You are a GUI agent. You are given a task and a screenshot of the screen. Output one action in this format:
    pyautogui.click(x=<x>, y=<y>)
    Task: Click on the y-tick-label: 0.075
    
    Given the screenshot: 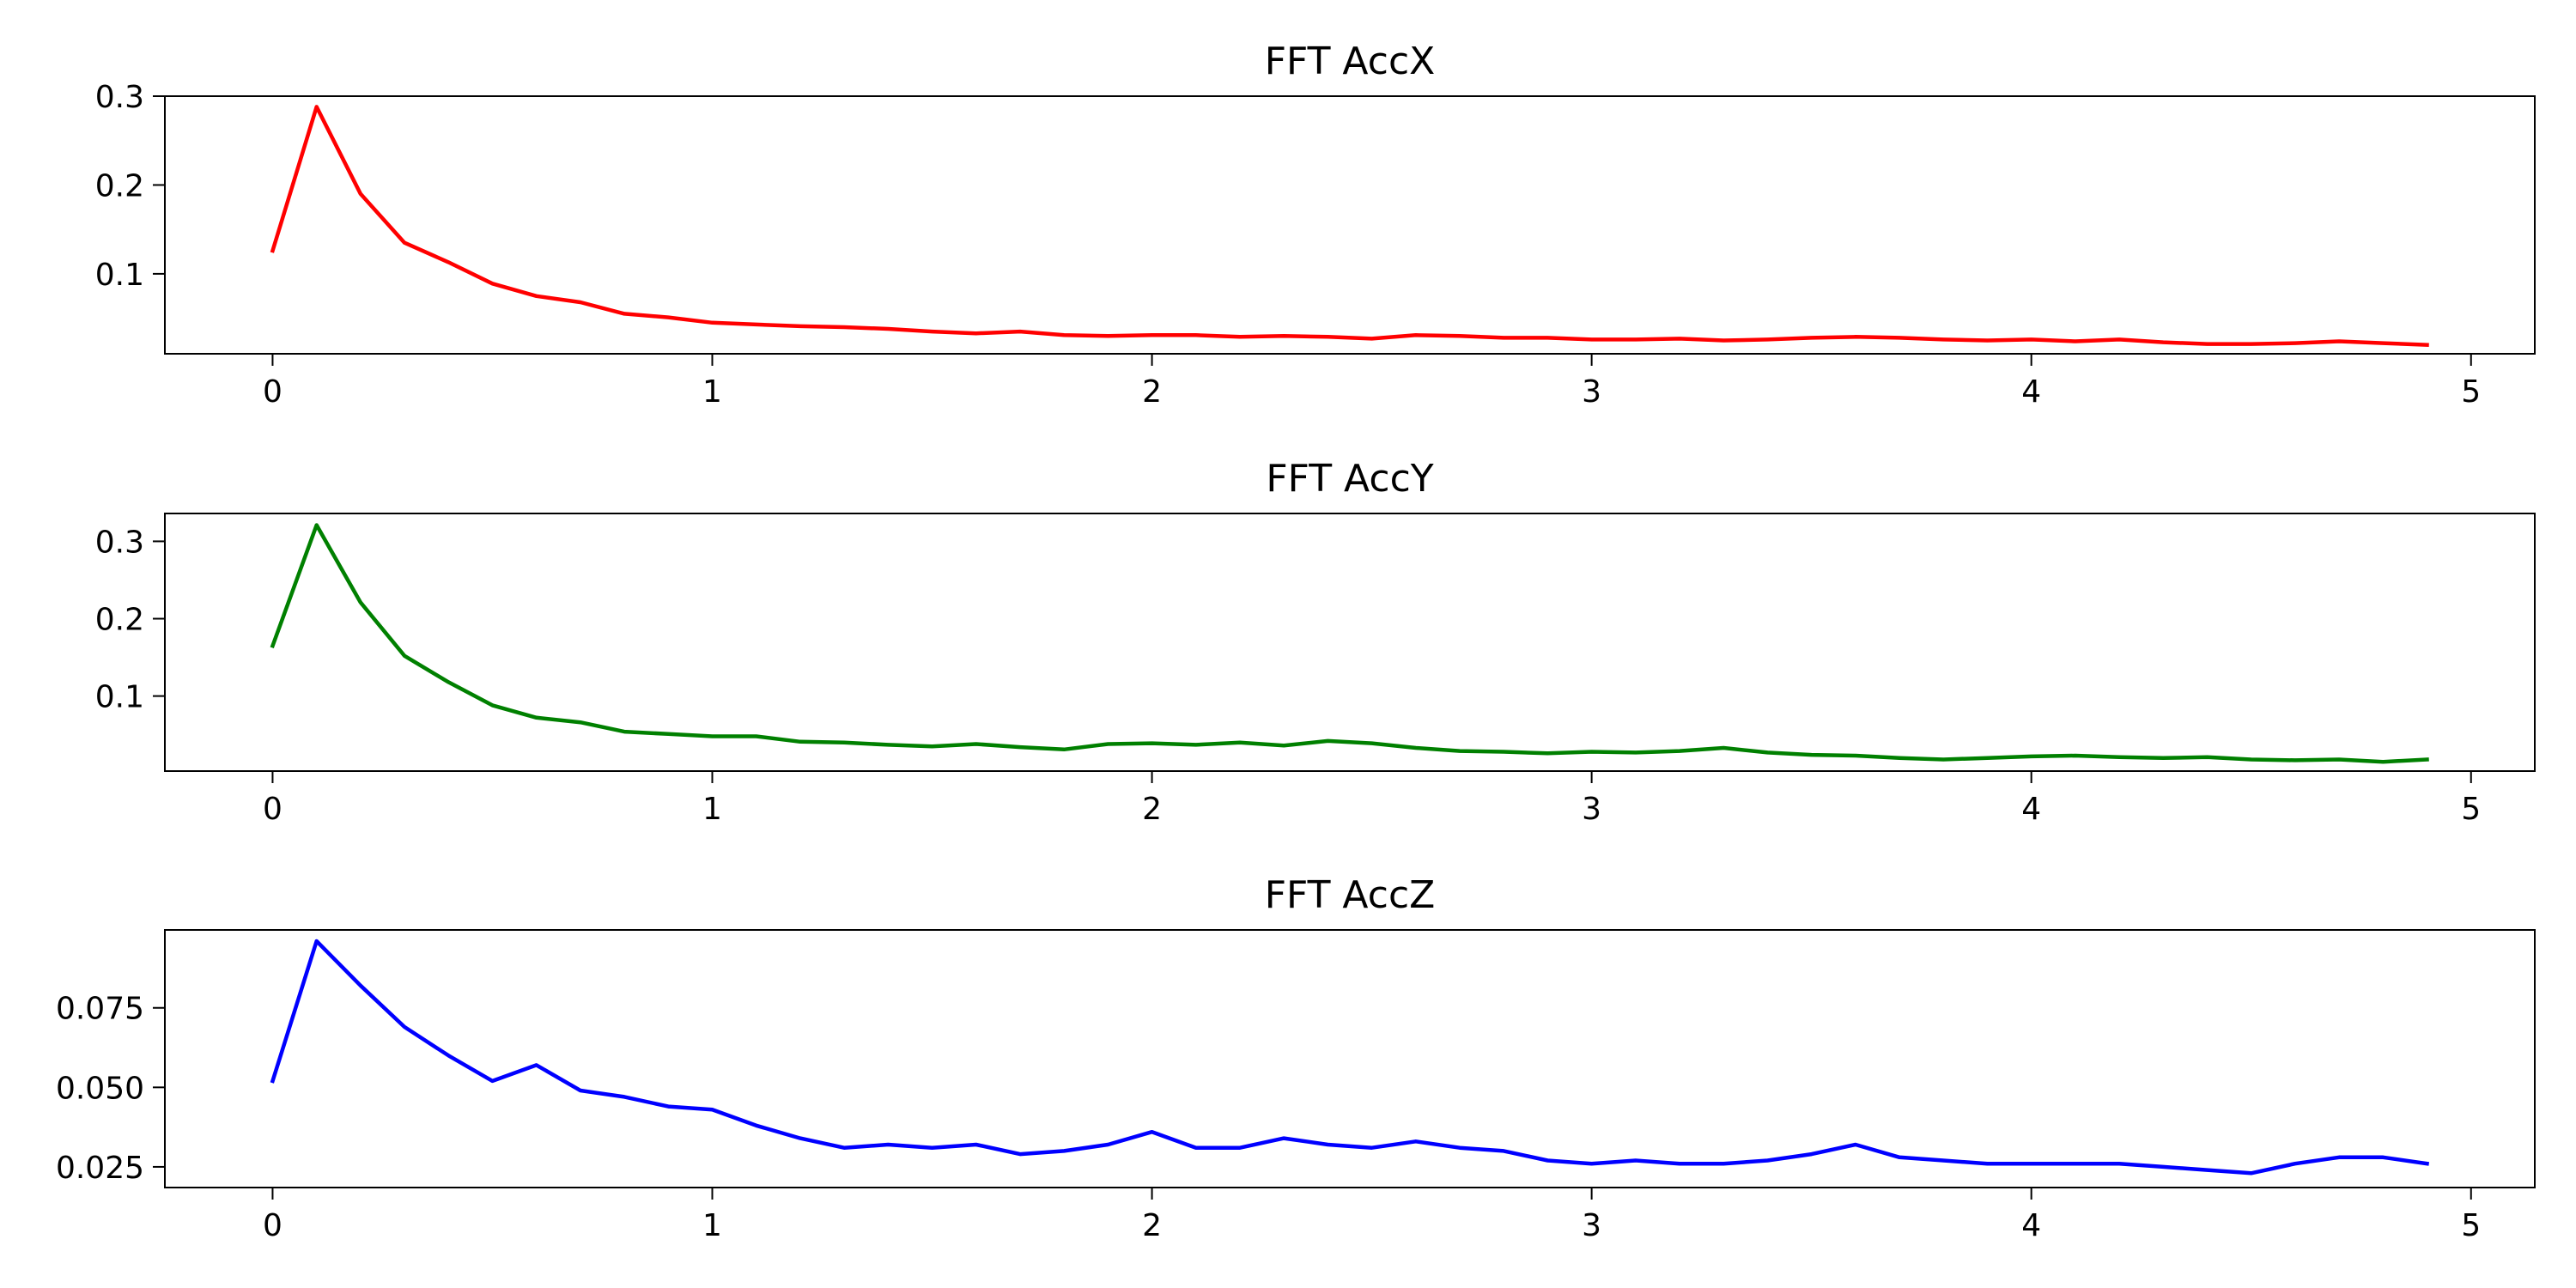 What is the action you would take?
    pyautogui.click(x=100, y=1009)
    